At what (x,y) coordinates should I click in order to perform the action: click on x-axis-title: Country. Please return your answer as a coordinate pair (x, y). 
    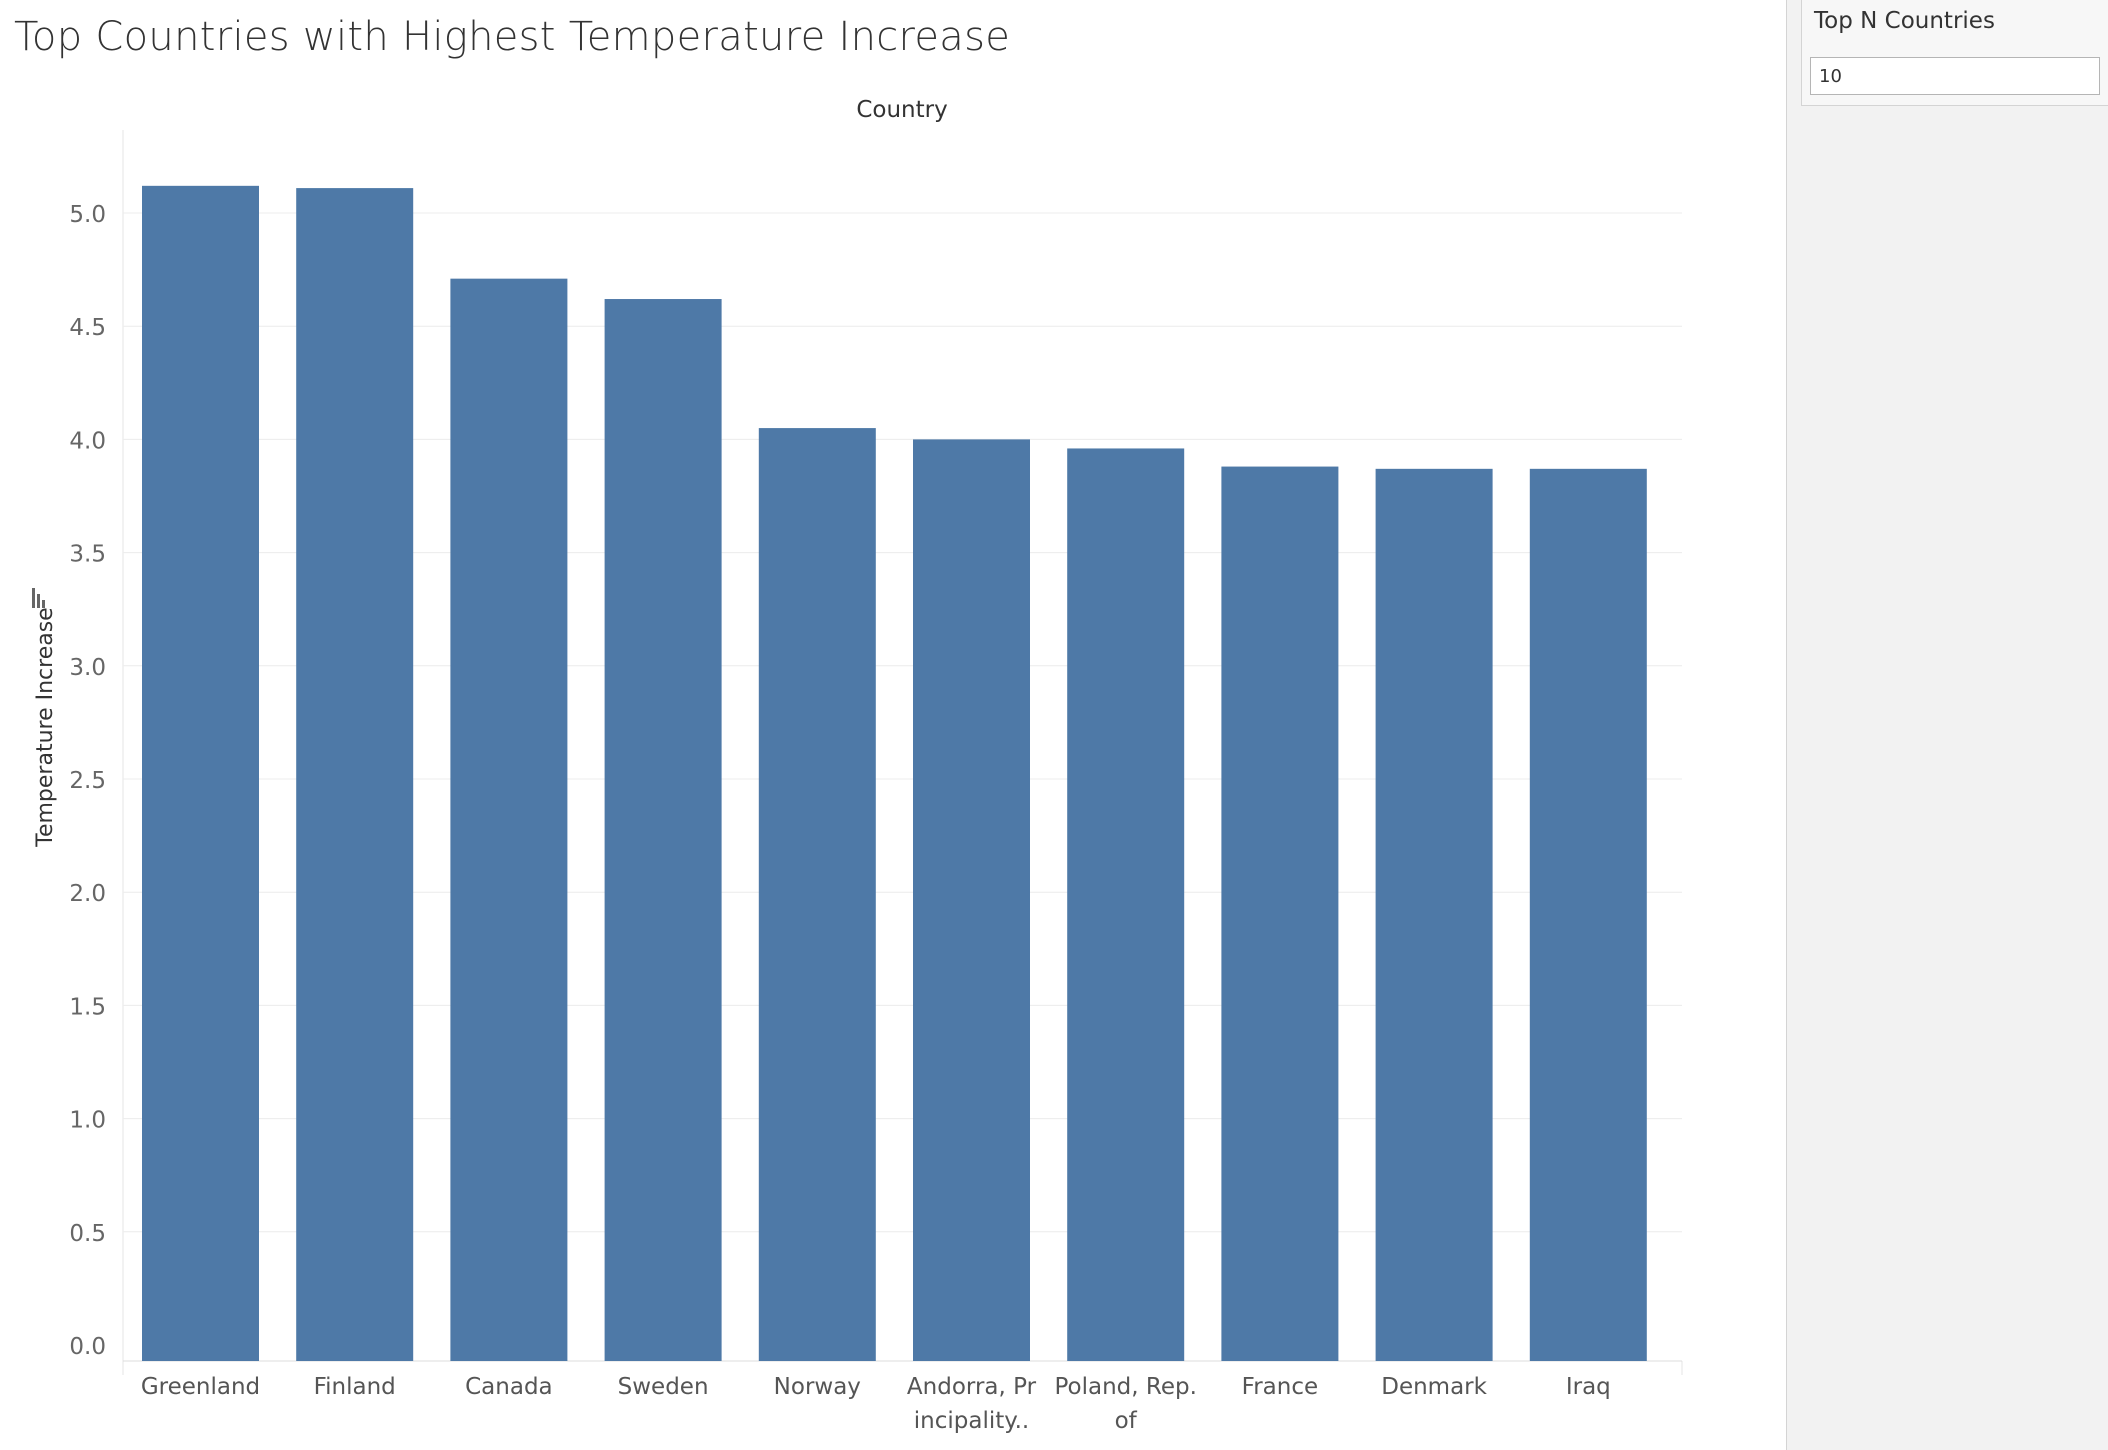
    Looking at the image, I should click on (901, 110).